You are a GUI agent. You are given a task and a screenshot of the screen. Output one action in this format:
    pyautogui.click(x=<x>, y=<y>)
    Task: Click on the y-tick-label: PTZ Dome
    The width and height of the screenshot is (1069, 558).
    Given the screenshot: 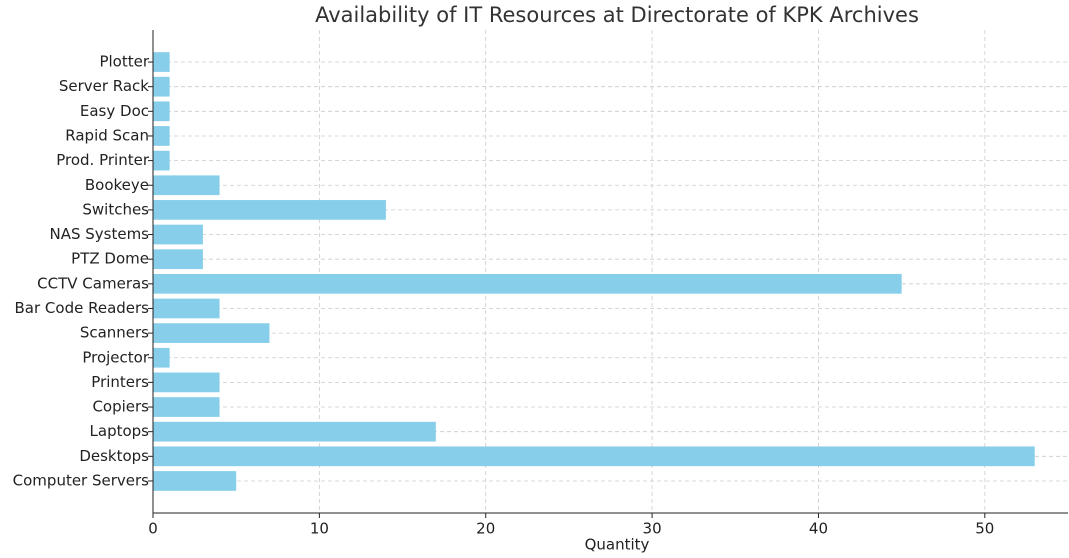 What is the action you would take?
    pyautogui.click(x=110, y=259)
    